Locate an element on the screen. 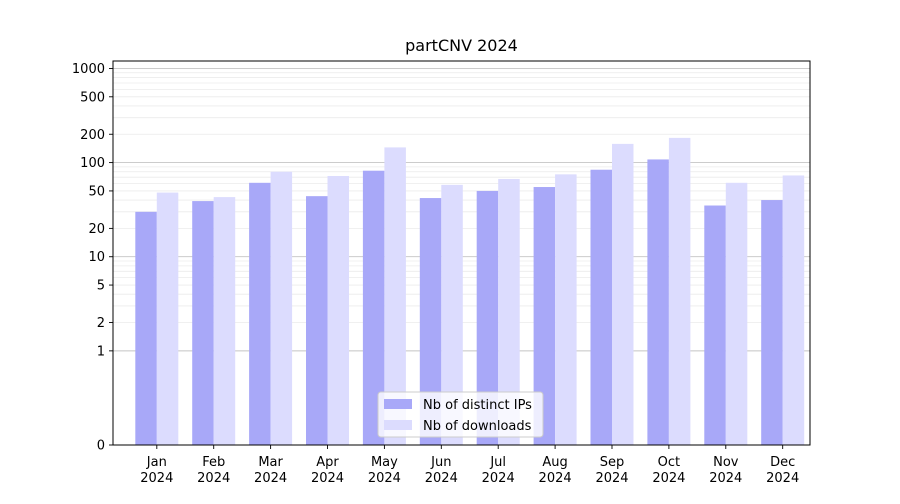 This screenshot has height=504, width=900. legend-label: Nb of downloads is located at coordinates (477, 426).